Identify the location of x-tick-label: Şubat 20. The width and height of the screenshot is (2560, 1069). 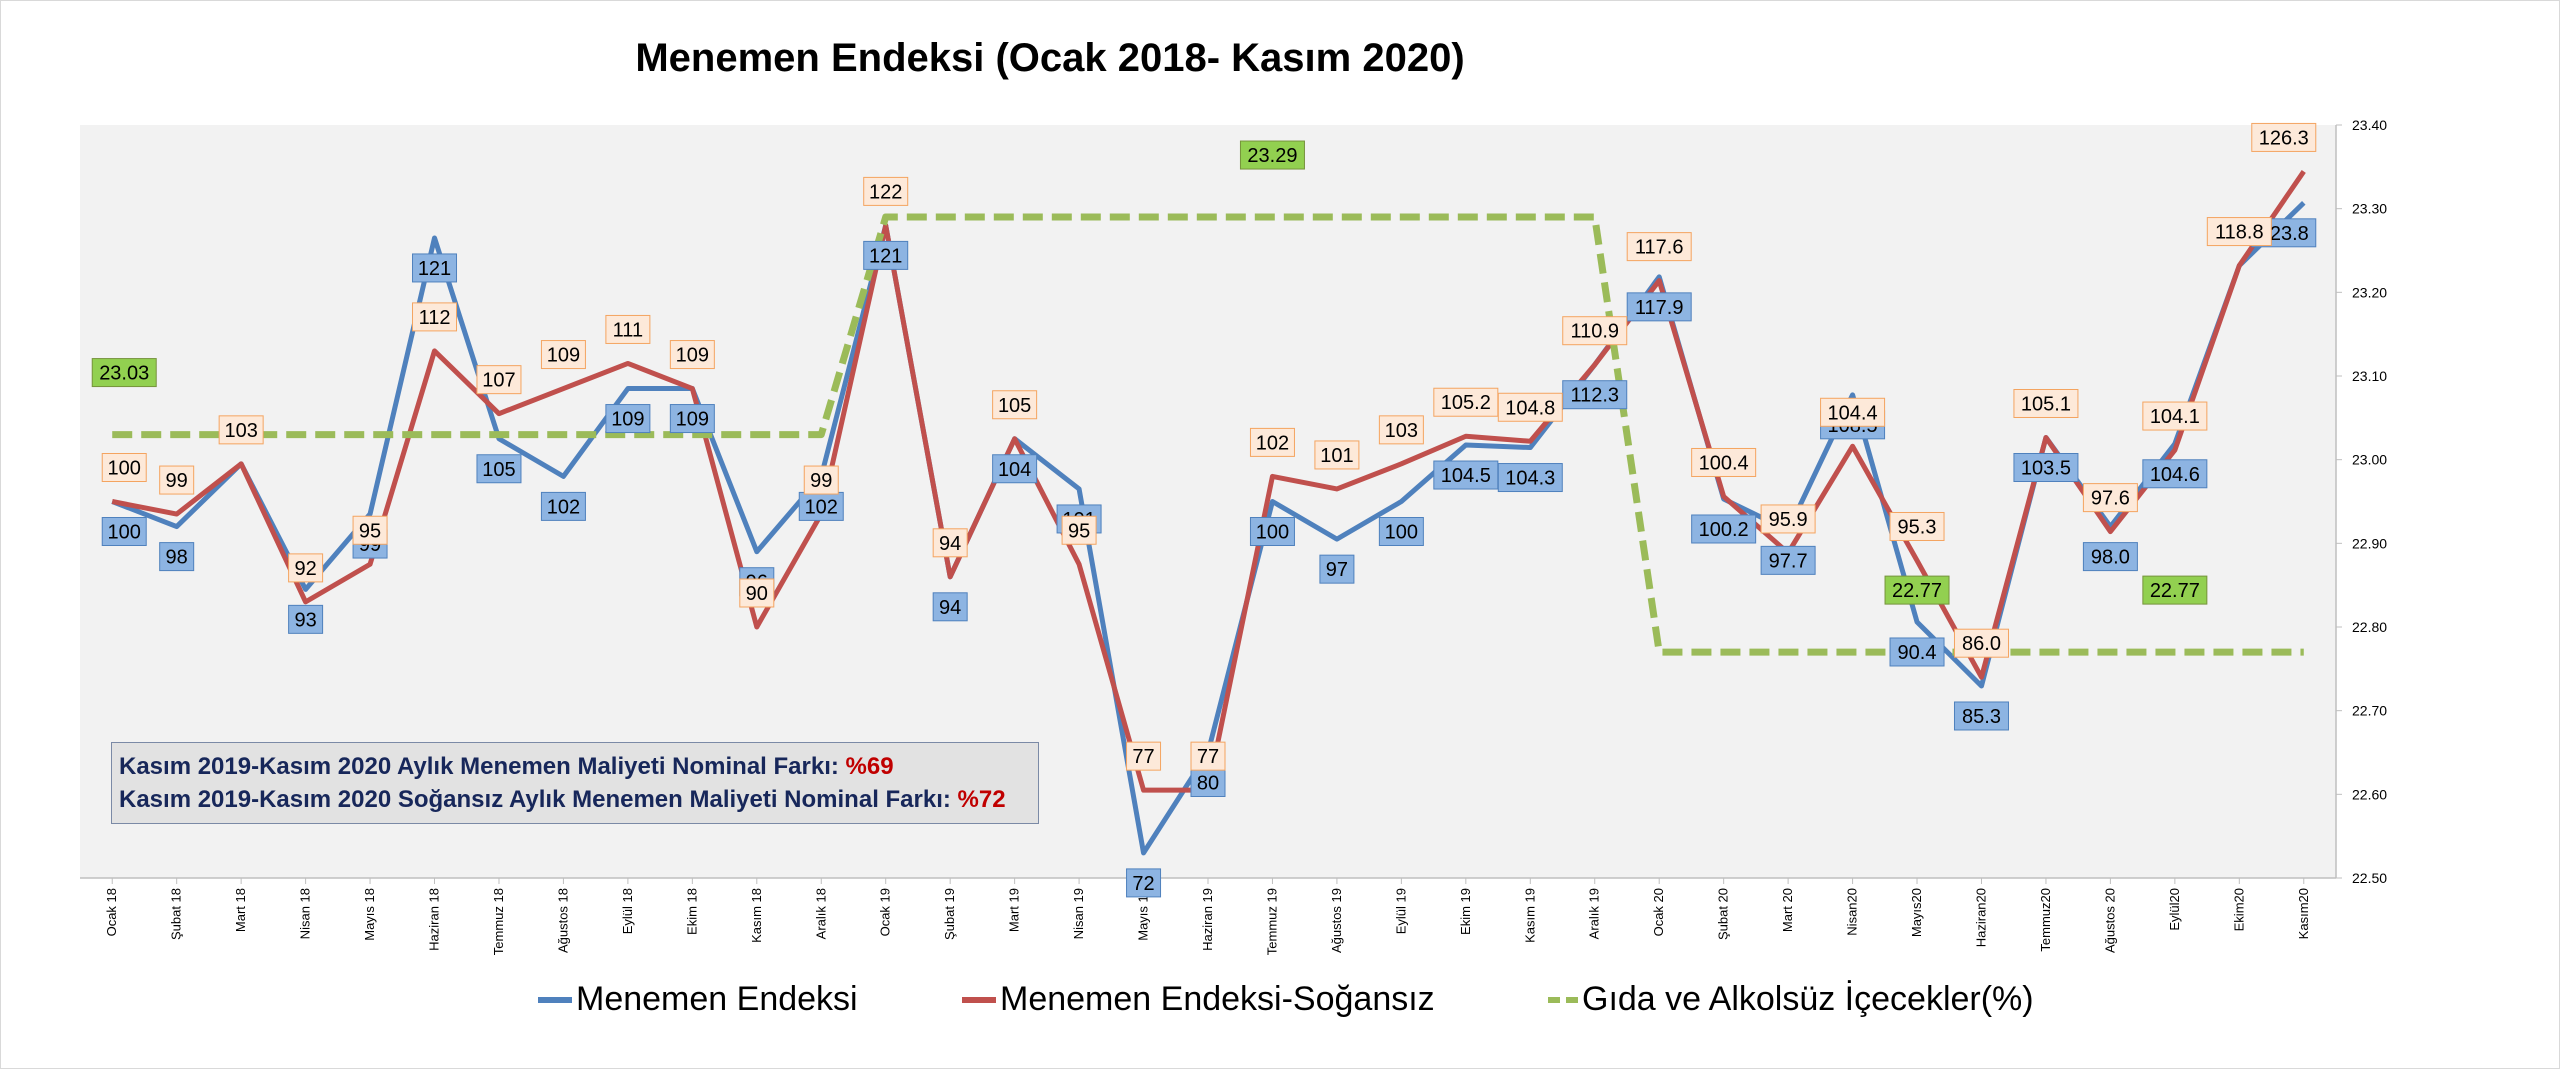
(1723, 914).